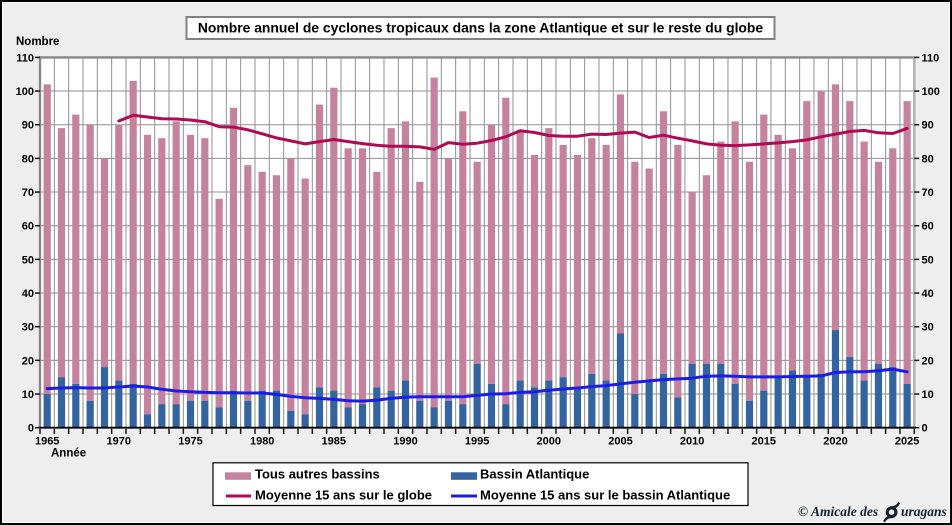  I want to click on svg-text: 1985, so click(334, 442).